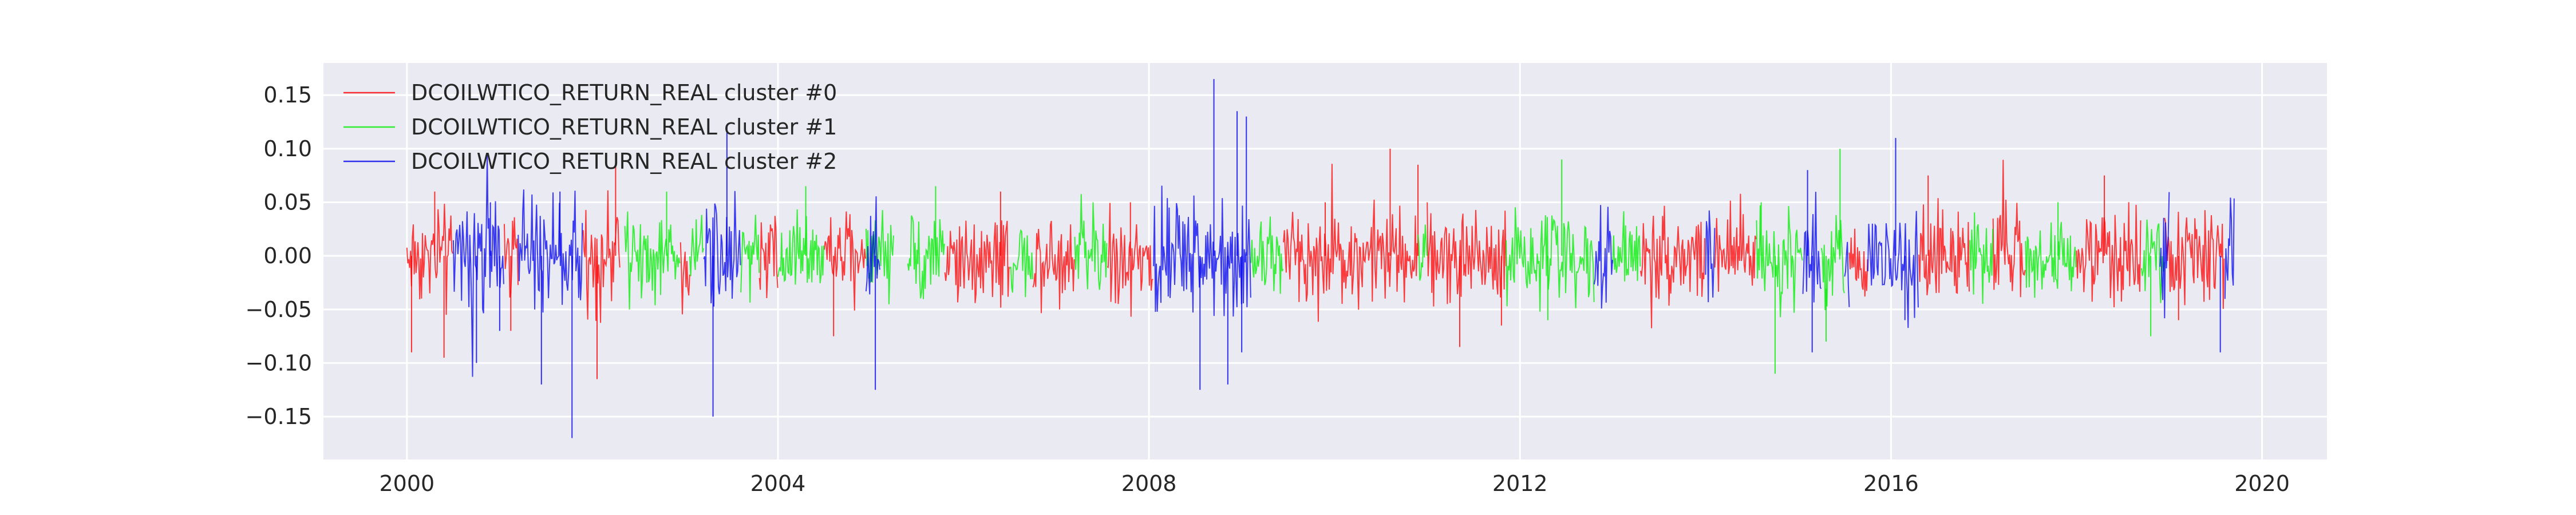 The width and height of the screenshot is (2576, 515). What do you see at coordinates (287, 95) in the screenshot?
I see `y-tick-label: 0.15` at bounding box center [287, 95].